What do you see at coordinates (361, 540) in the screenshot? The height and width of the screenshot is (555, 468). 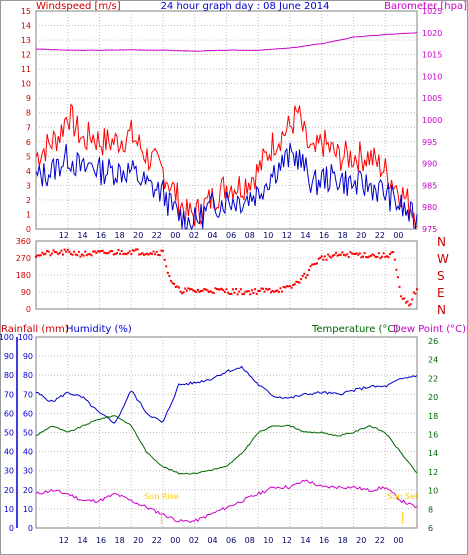 I see `hour-tick-label: 20` at bounding box center [361, 540].